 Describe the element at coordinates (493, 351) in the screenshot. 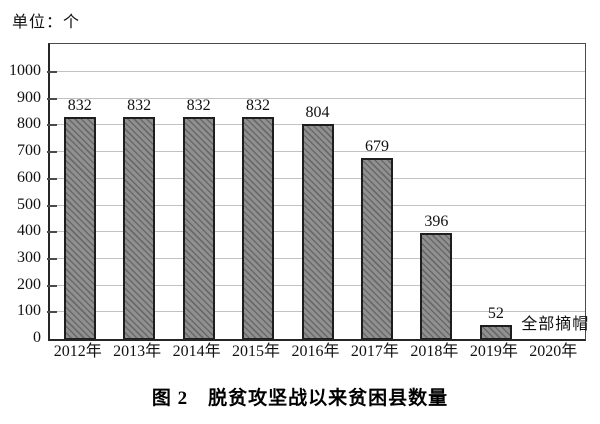

I see `x-tick-label: 2019年` at that location.